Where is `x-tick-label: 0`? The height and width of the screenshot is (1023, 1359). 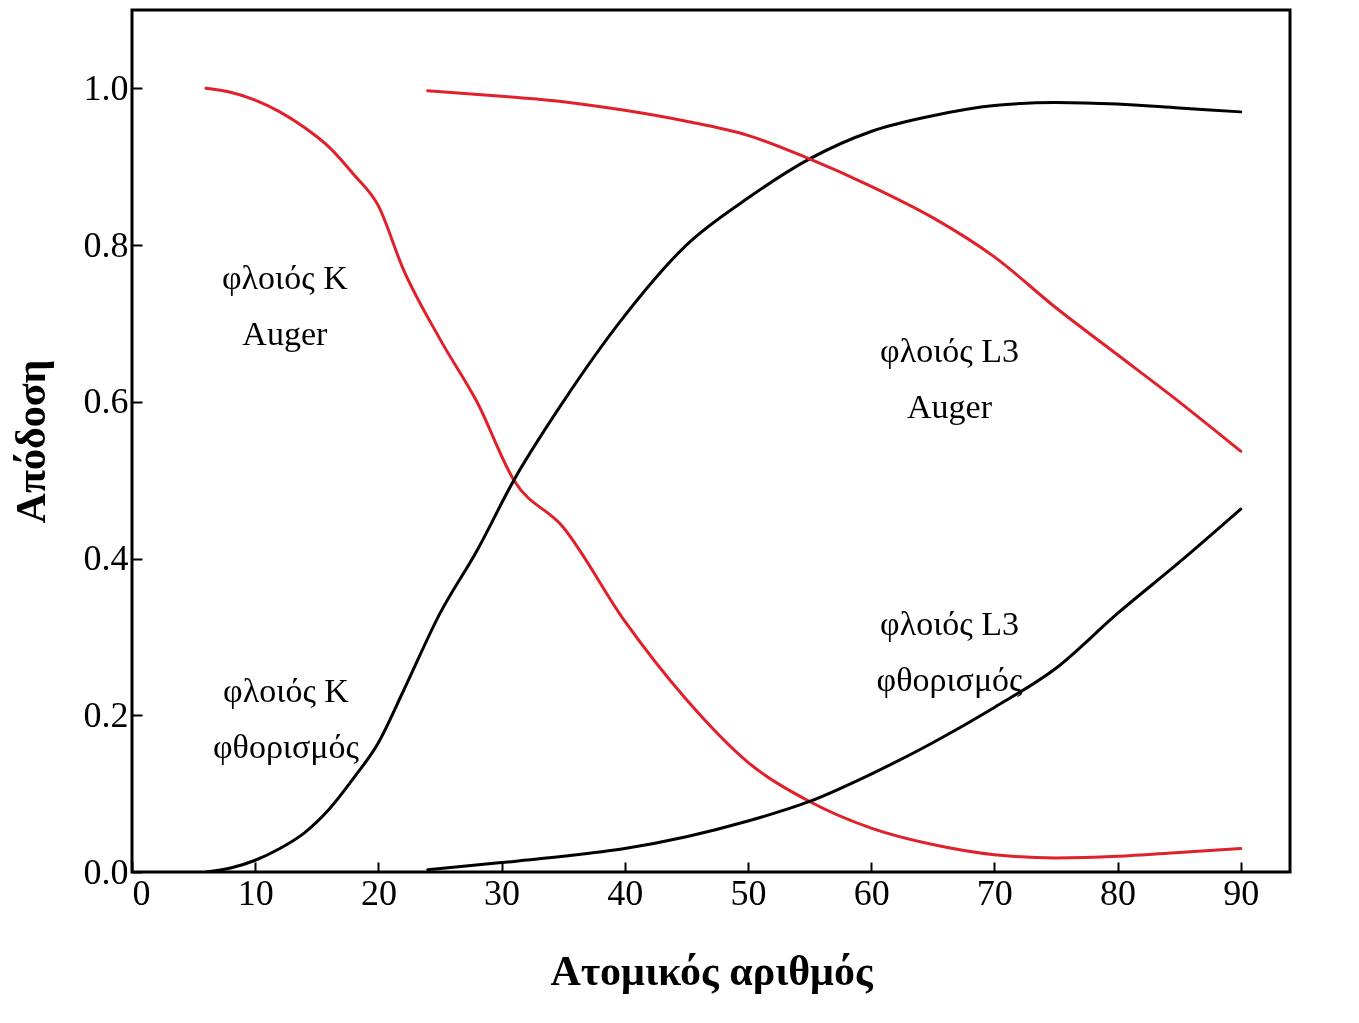
x-tick-label: 0 is located at coordinates (141, 892).